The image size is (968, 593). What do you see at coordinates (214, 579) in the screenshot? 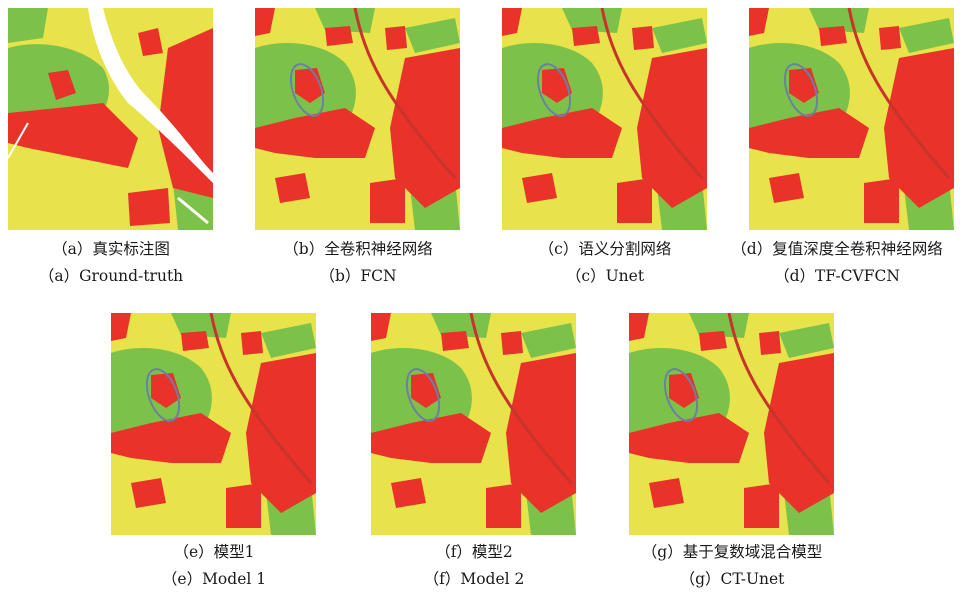
I see `caption-e-en: （e）Model 1` at bounding box center [214, 579].